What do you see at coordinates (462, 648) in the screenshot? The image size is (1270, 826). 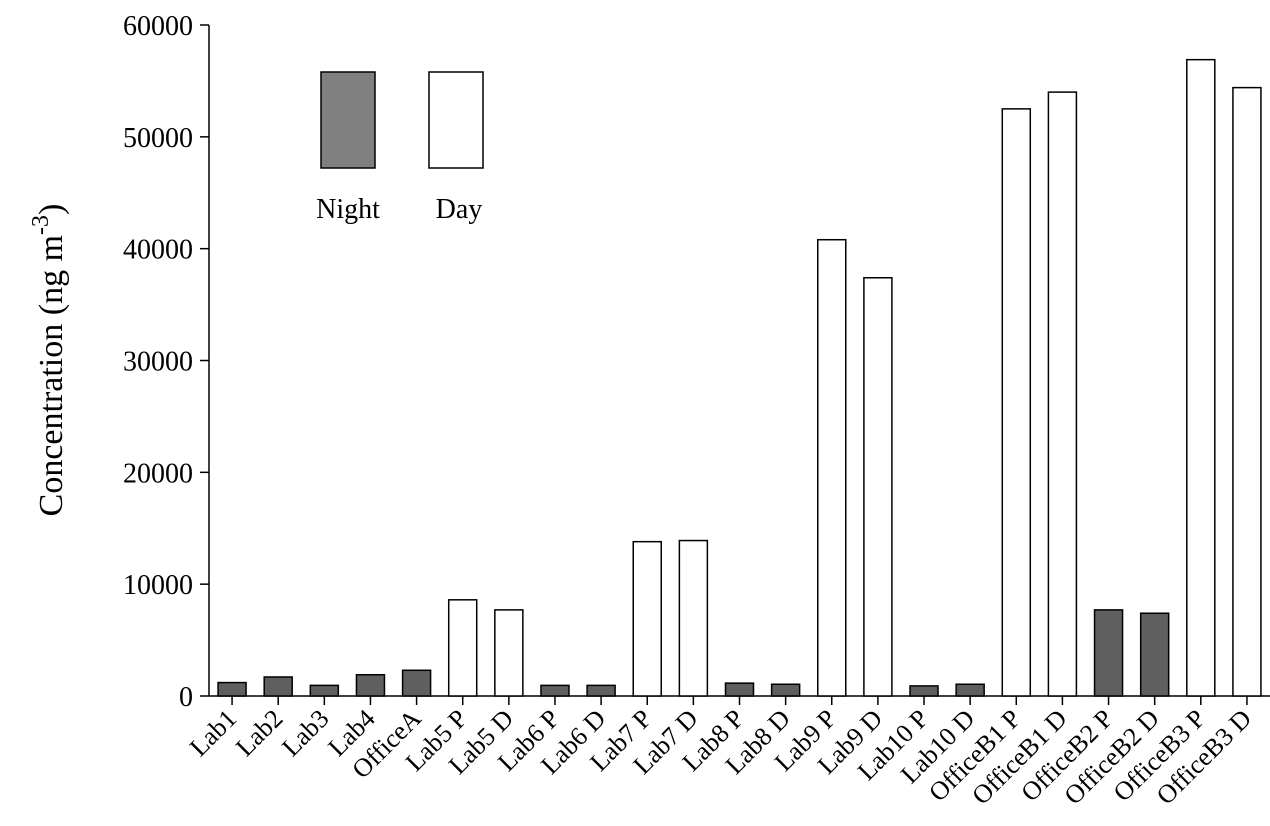 I see `bar-lab5-p` at bounding box center [462, 648].